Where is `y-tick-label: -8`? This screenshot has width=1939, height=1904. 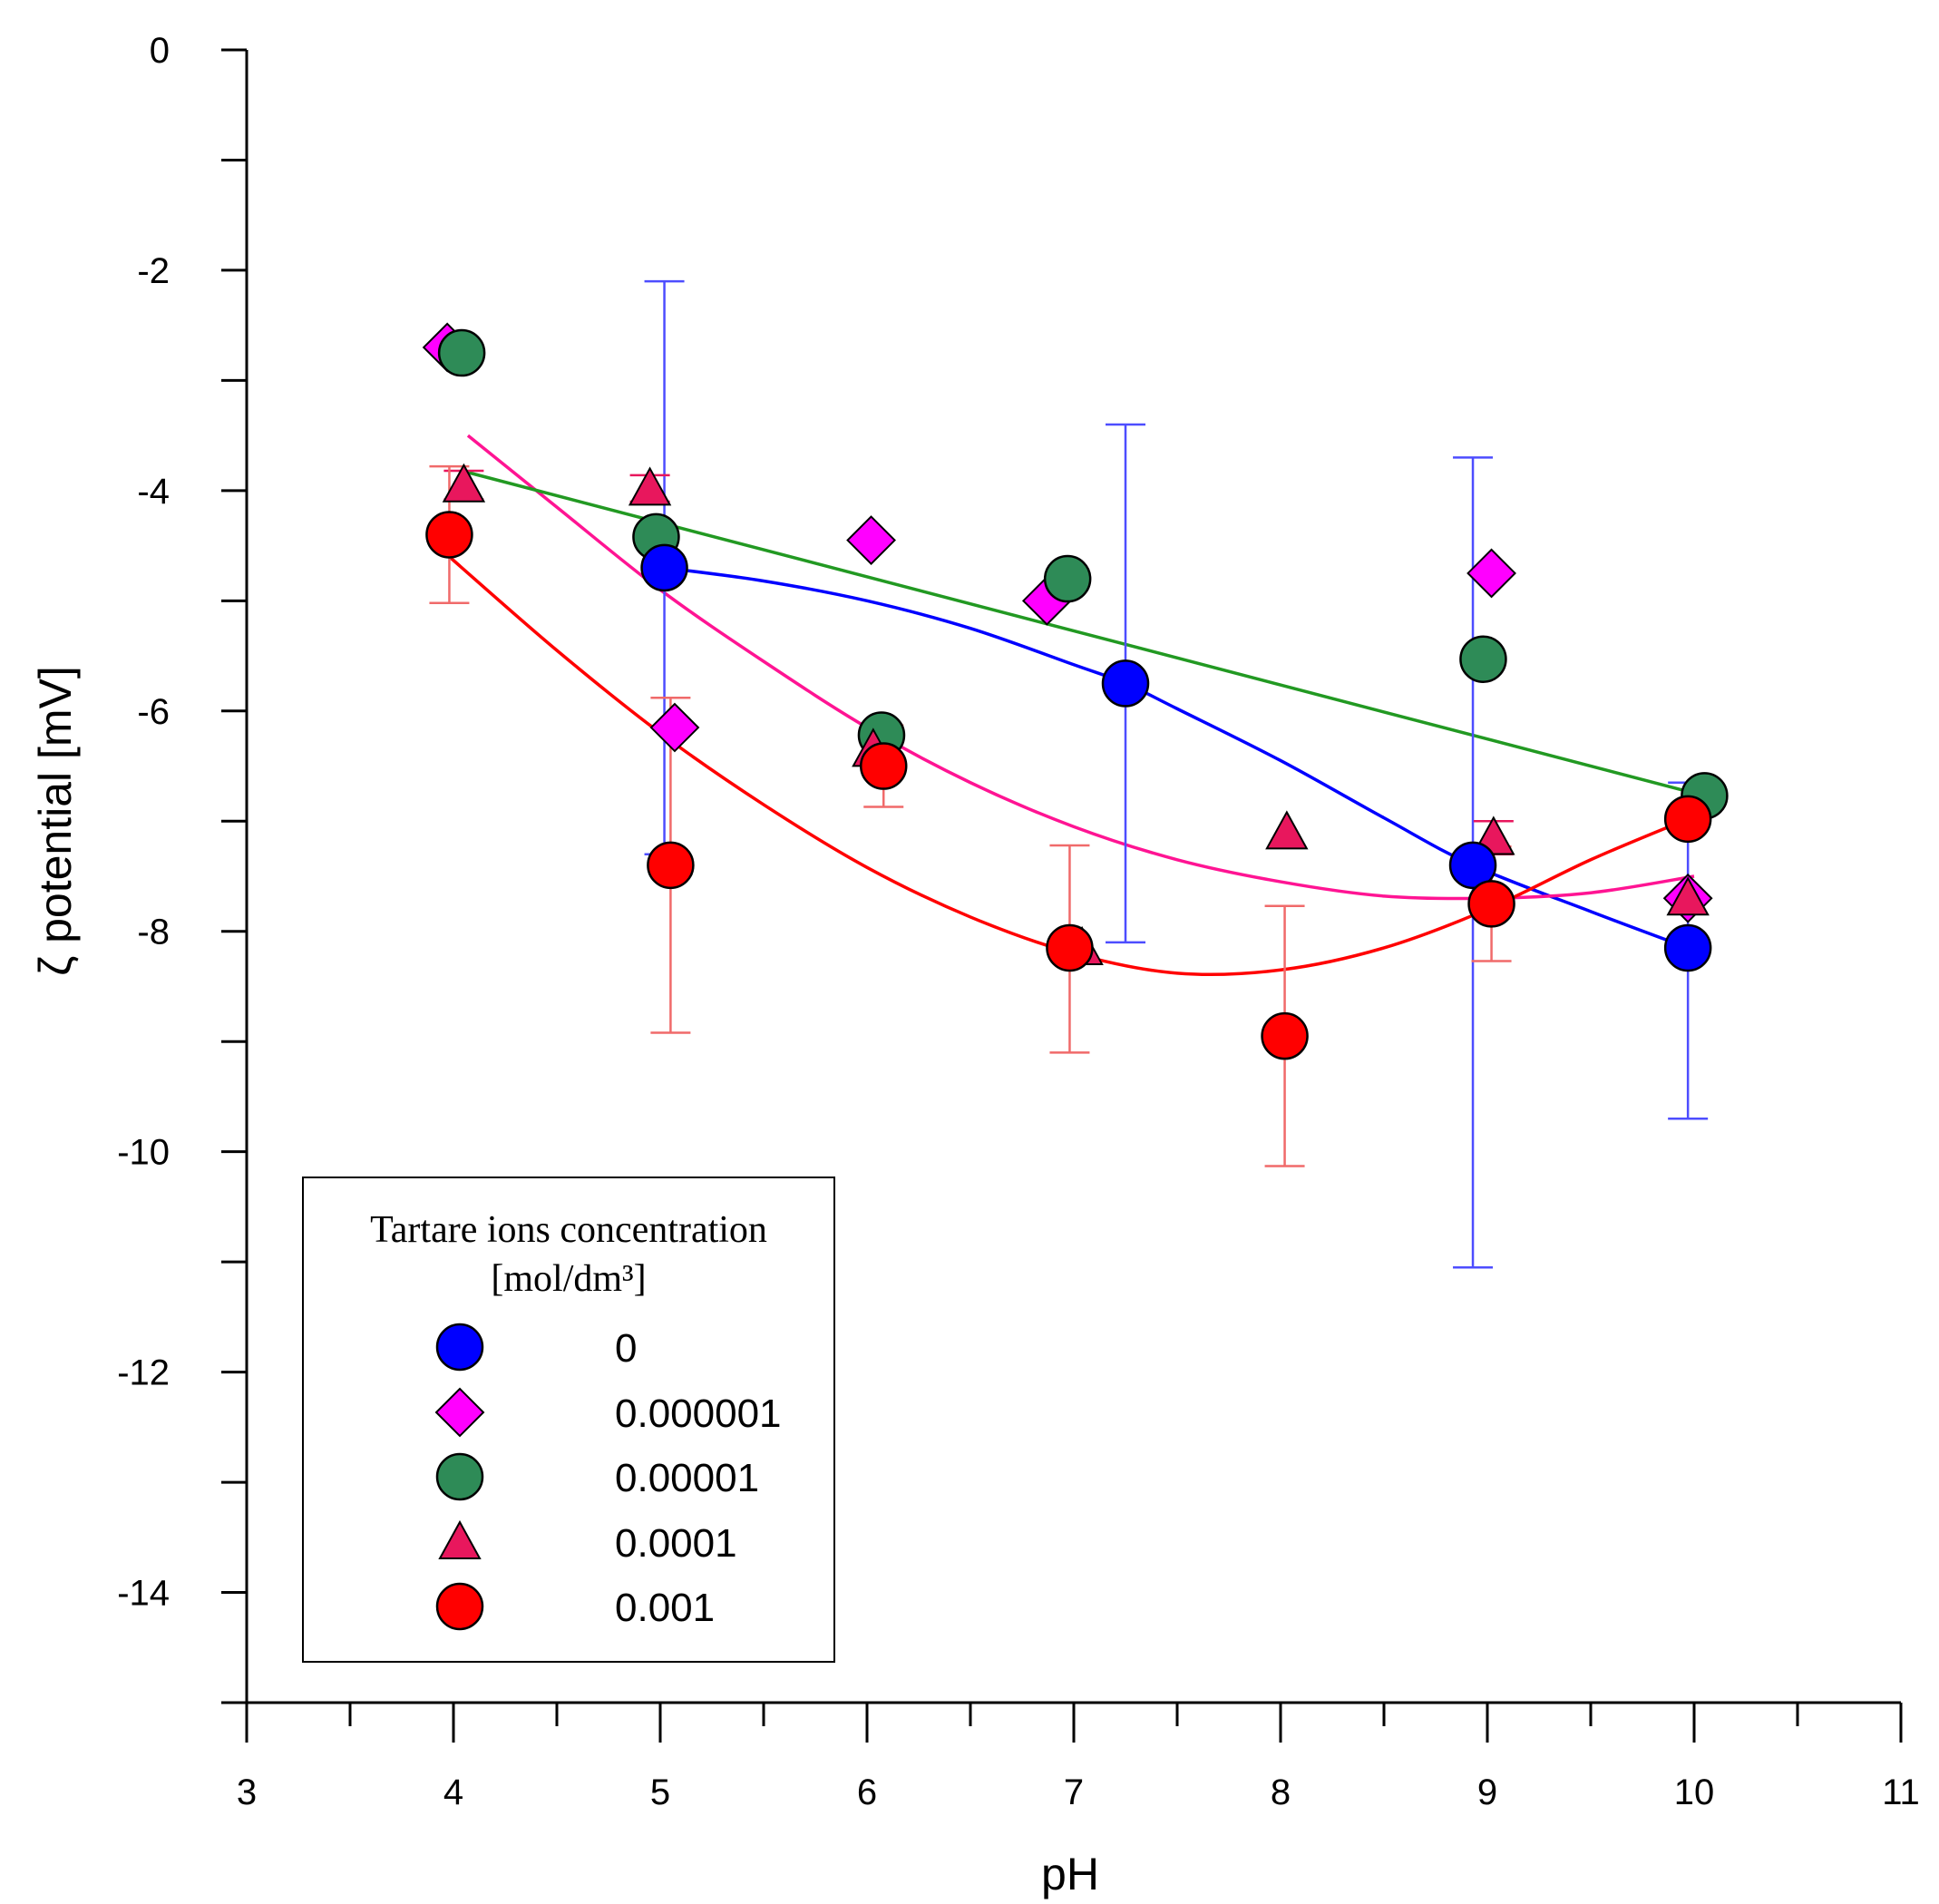
y-tick-label: -8 is located at coordinates (153, 933).